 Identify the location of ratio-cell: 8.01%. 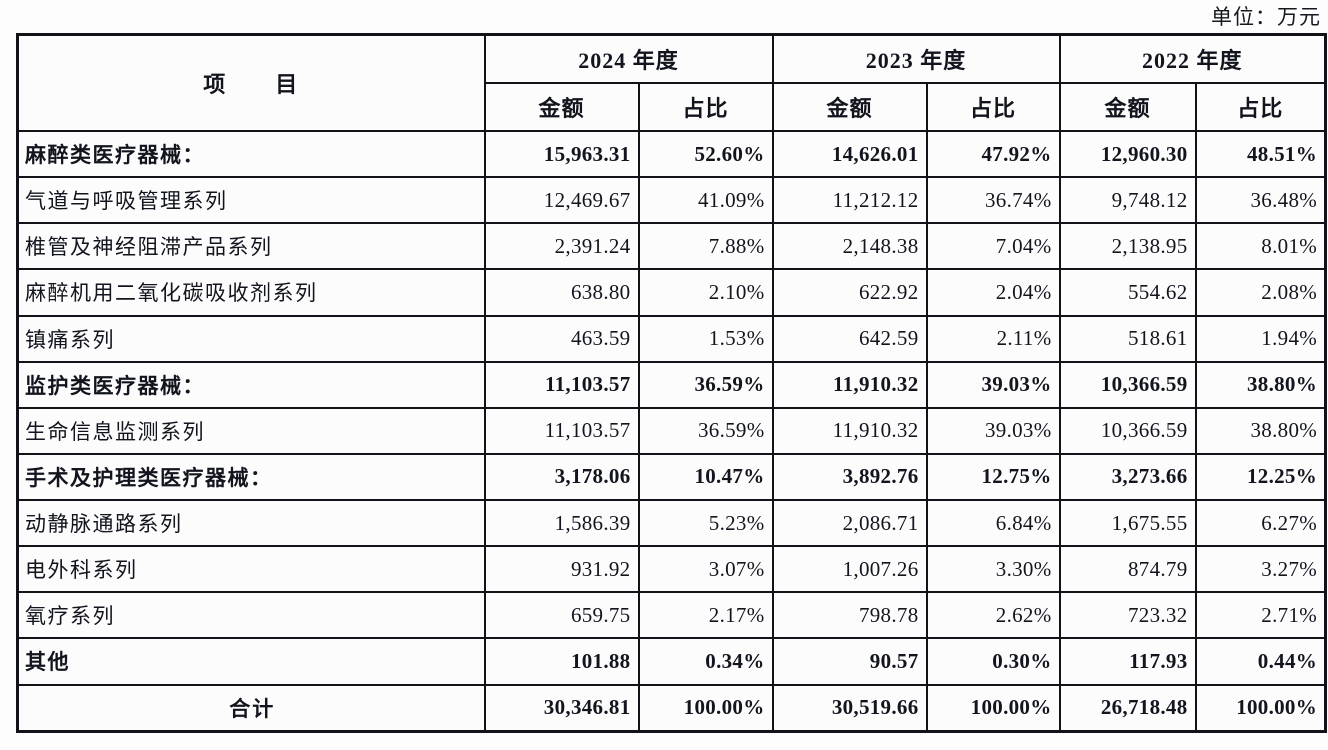
(1260, 246).